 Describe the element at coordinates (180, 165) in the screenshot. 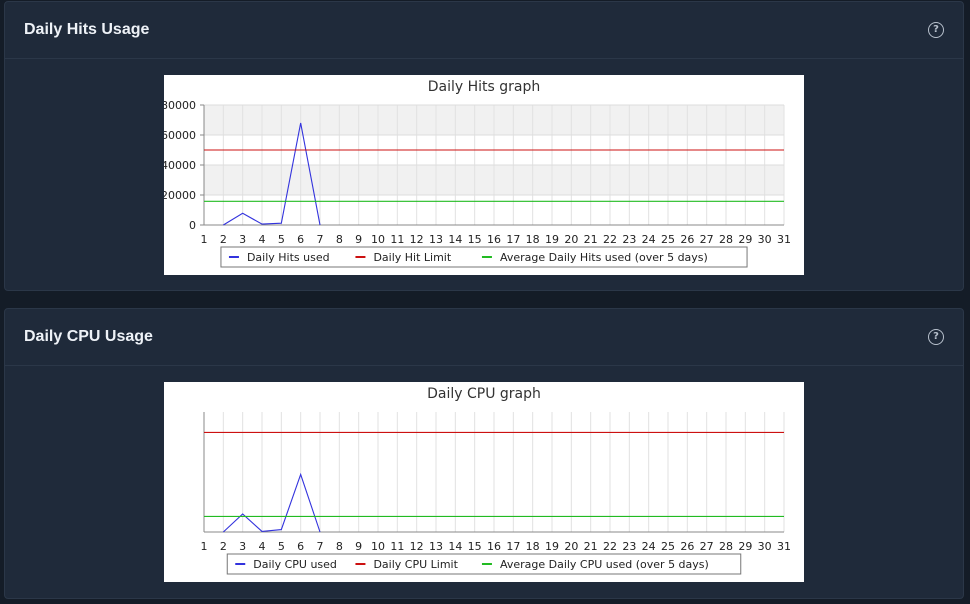

I see `y-tick-label: 40000` at that location.